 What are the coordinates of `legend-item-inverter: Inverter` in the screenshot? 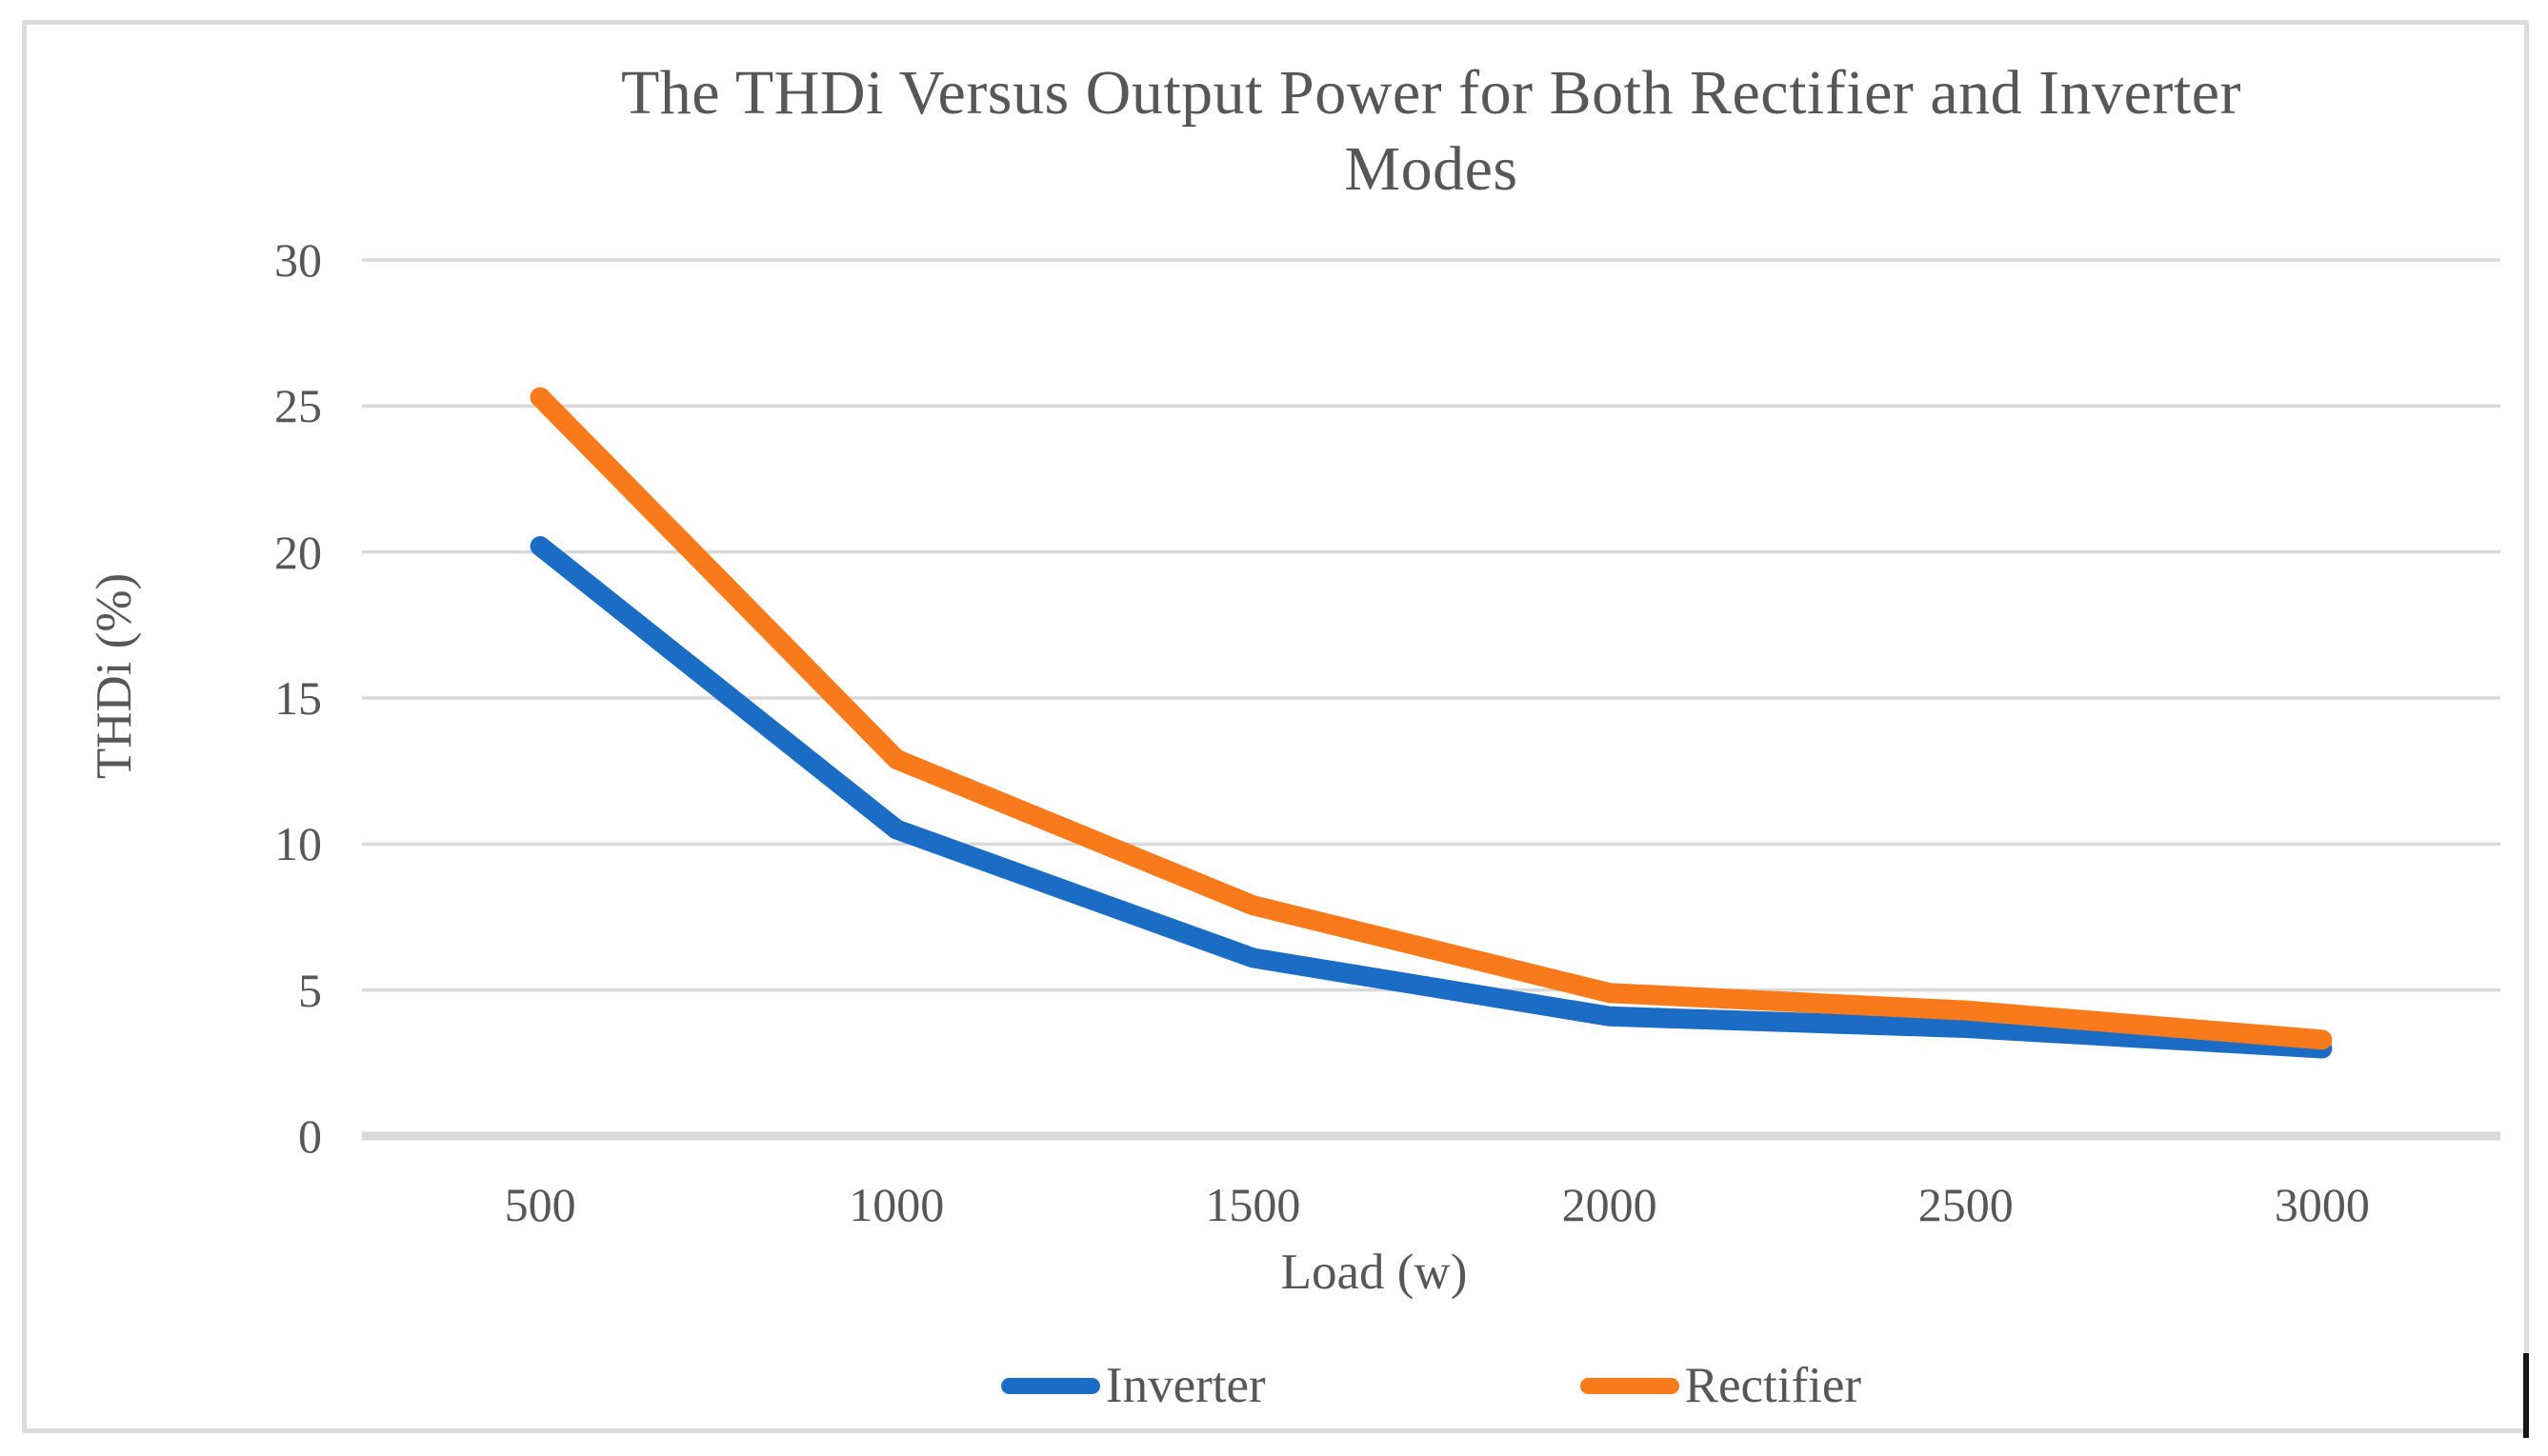 It's located at (1133, 1385).